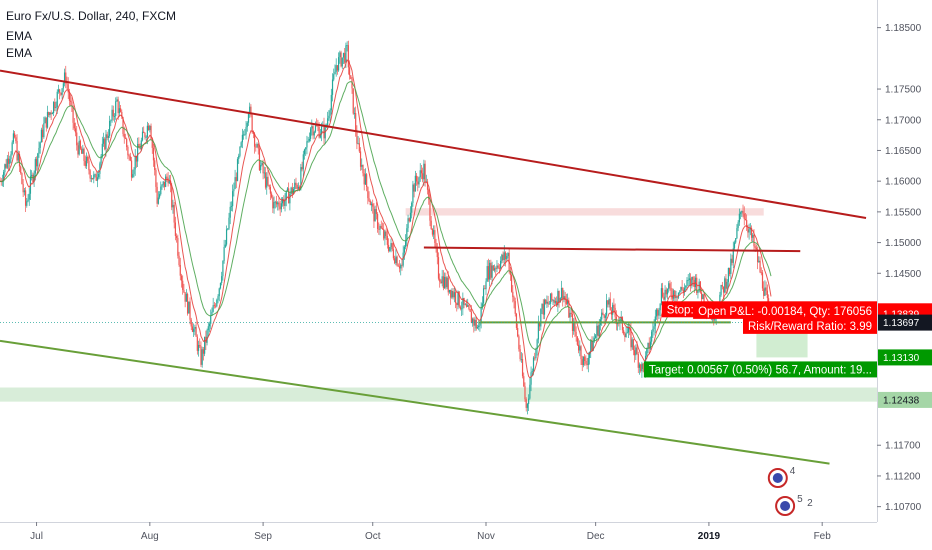  I want to click on y-tick-label: 1.16000, so click(903, 182).